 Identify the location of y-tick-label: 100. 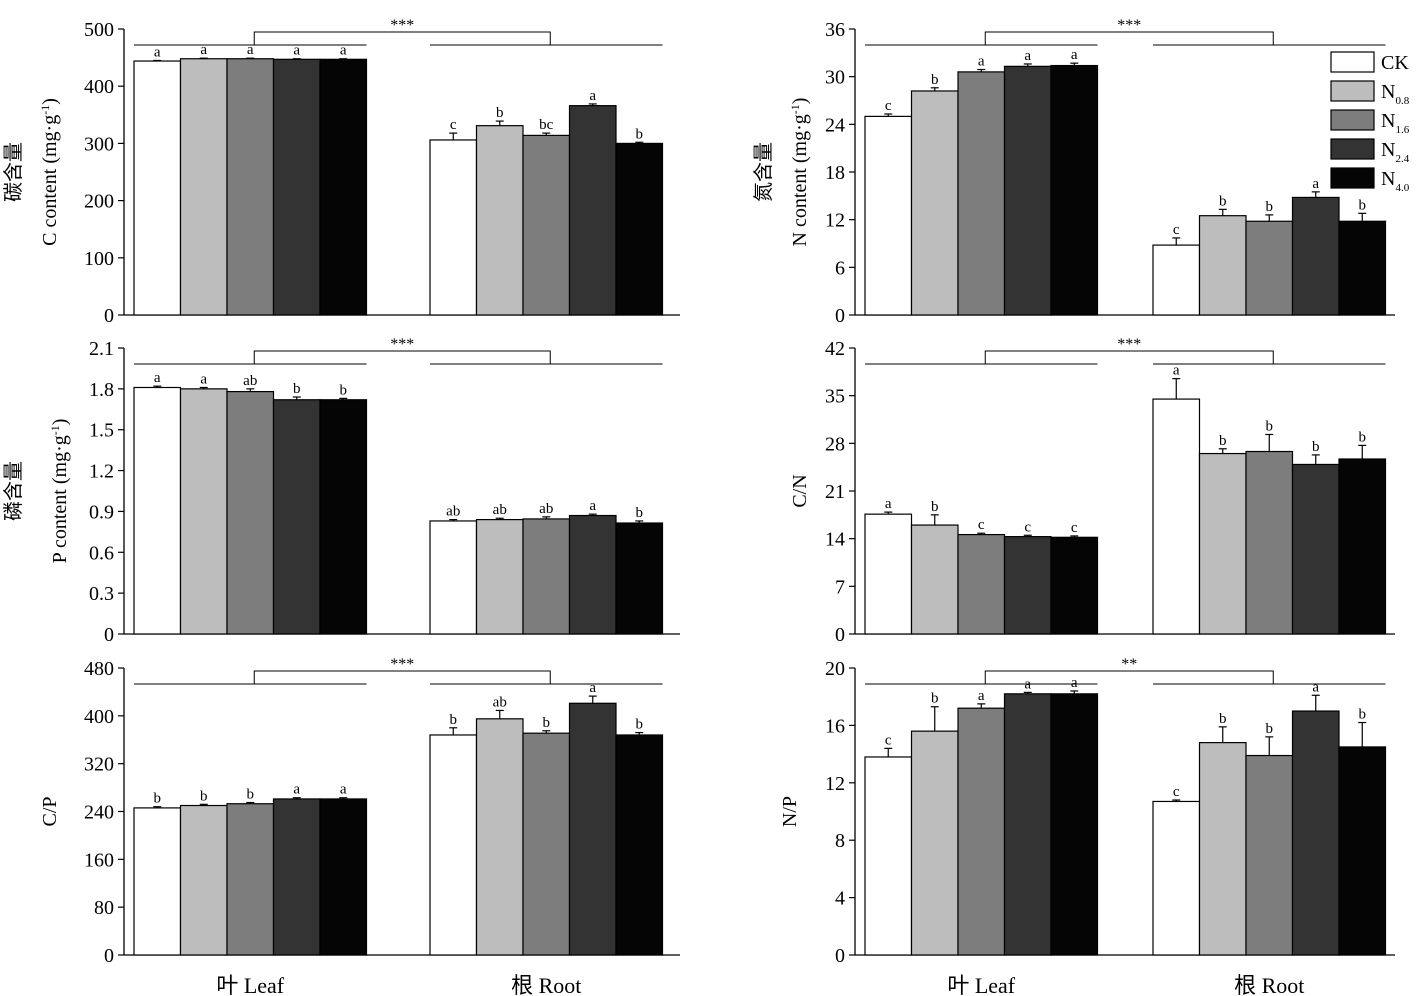
(99, 259).